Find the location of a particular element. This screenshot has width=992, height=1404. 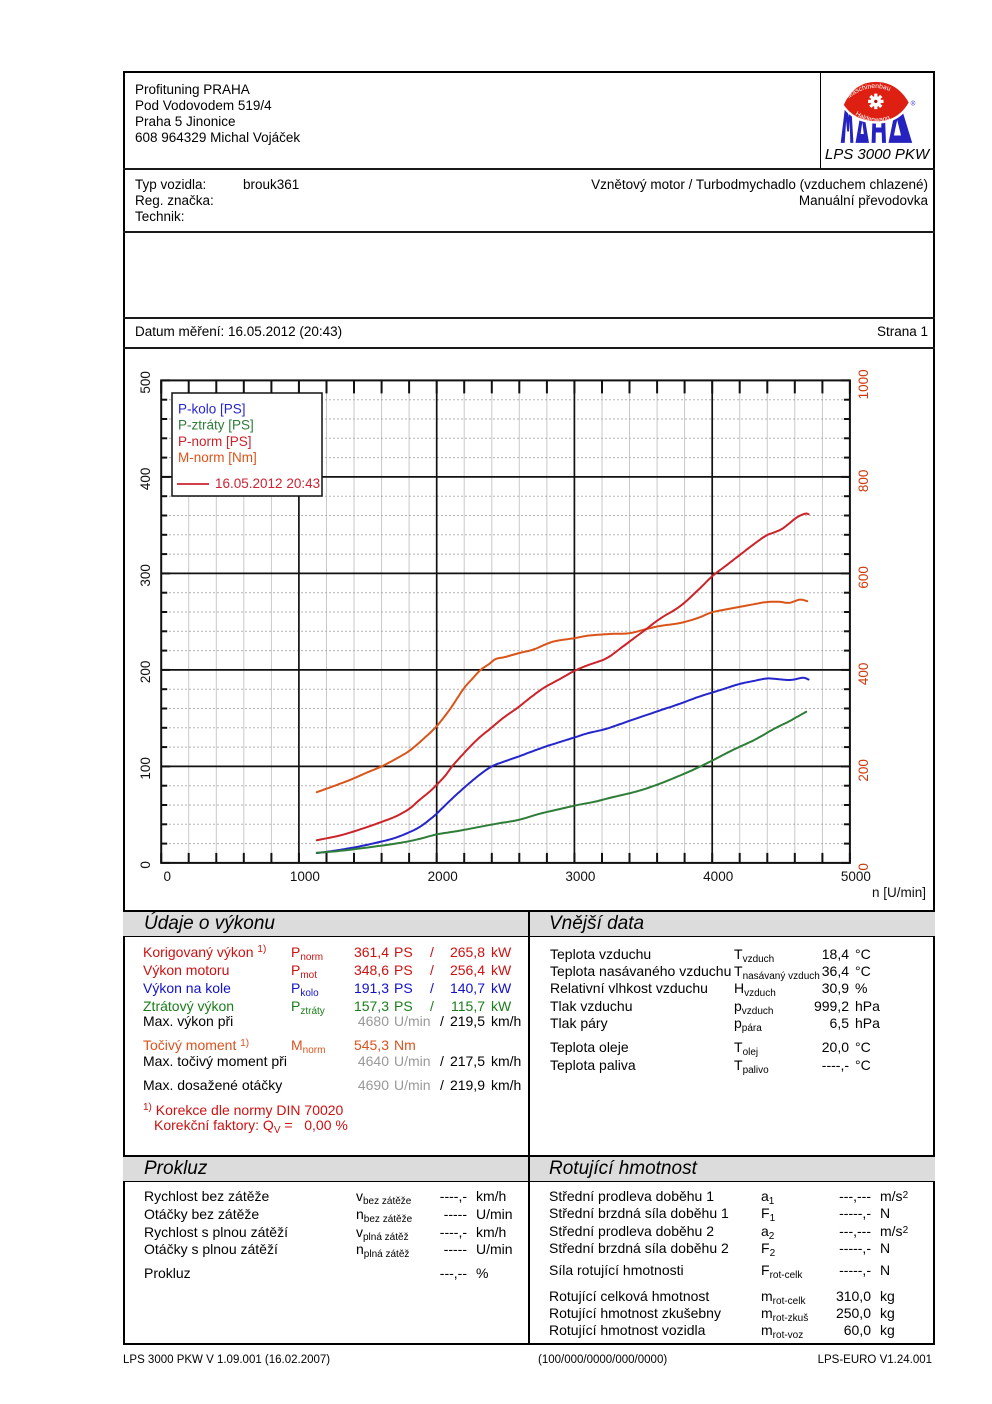

svg-text: P-kolo [PS] is located at coordinates (212, 409).